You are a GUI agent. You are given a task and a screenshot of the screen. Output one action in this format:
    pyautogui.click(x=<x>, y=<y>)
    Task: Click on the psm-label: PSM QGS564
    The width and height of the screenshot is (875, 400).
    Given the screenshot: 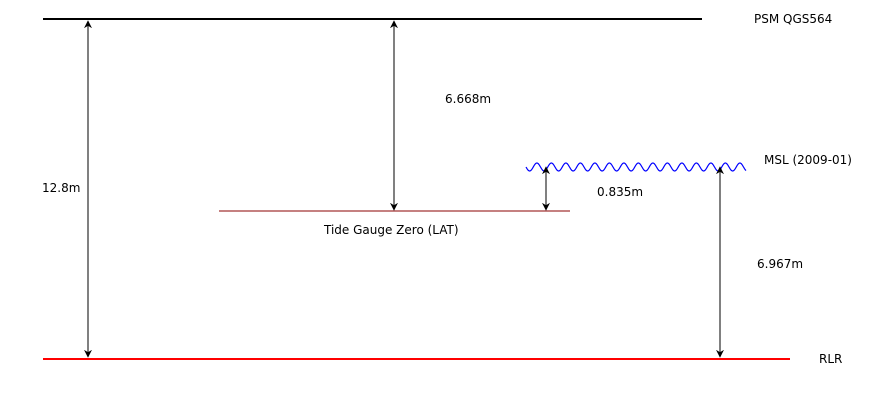 What is the action you would take?
    pyautogui.click(x=793, y=19)
    